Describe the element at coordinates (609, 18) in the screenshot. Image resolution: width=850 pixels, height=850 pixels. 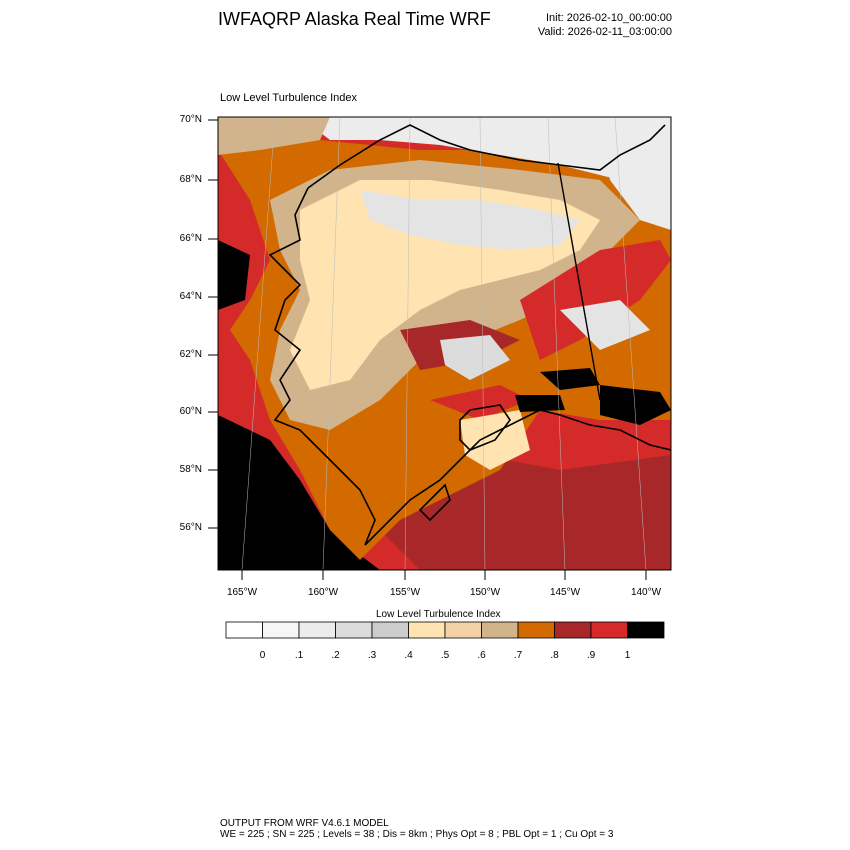
I see `init-time: Init: 2026-02-10_00:00:00` at that location.